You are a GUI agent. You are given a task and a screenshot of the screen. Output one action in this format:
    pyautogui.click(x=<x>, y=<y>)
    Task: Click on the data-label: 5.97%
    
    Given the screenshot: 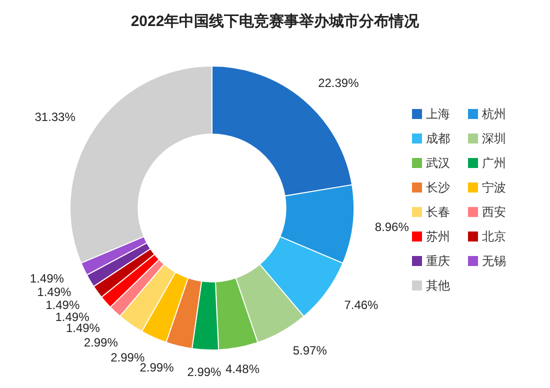 What is the action you would take?
    pyautogui.click(x=310, y=351)
    